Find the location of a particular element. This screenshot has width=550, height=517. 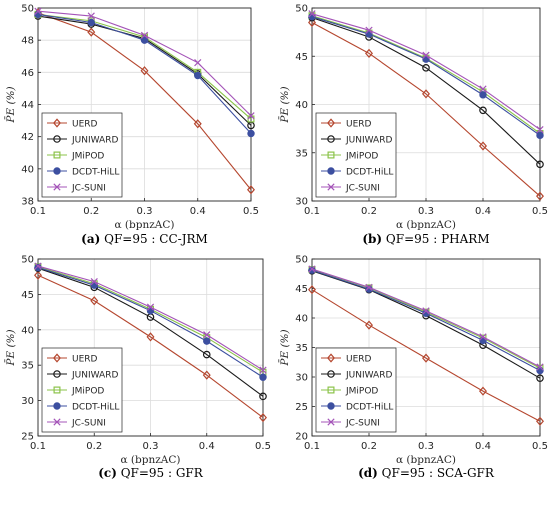

caption-label: (c) is located at coordinates (107, 473).